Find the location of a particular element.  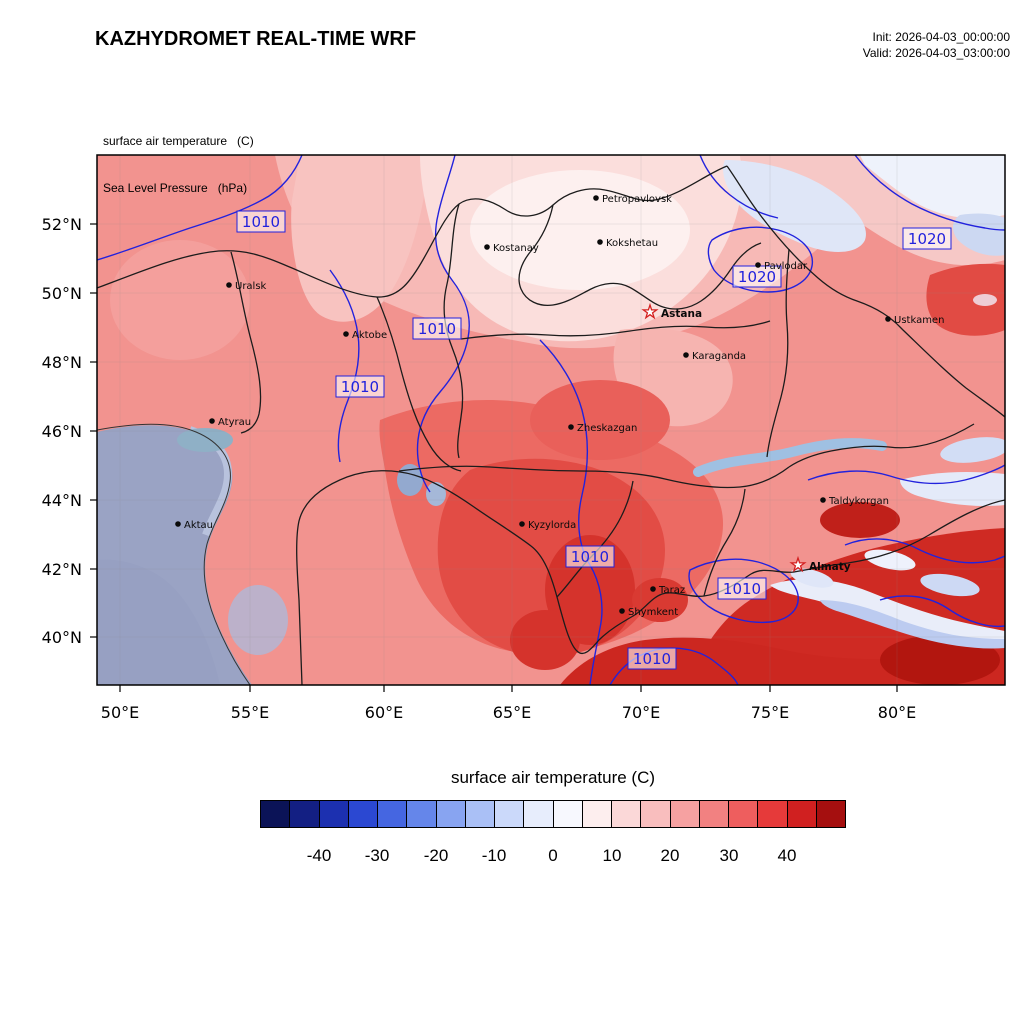

city-label: Karaganda is located at coordinates (719, 356).